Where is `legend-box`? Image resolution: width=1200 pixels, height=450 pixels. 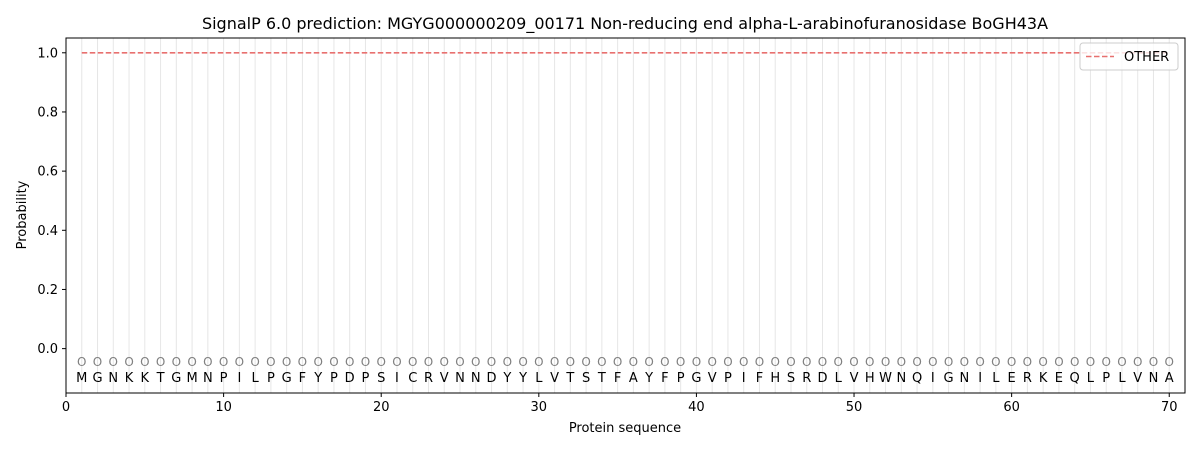
legend-box is located at coordinates (1129, 56).